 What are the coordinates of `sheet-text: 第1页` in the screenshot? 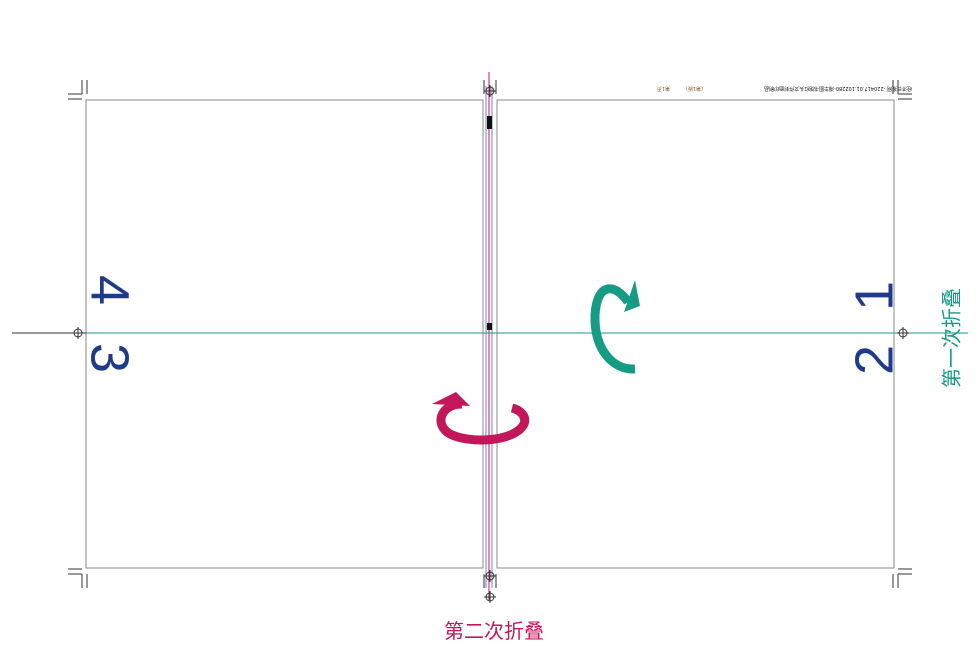 It's located at (663, 88).